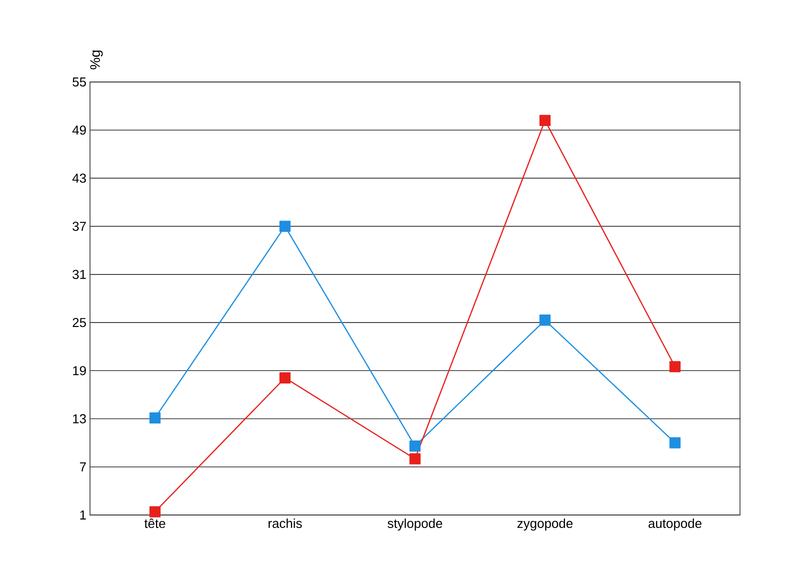 This screenshot has width=799, height=574. I want to click on y-tick-label: 49, so click(79, 130).